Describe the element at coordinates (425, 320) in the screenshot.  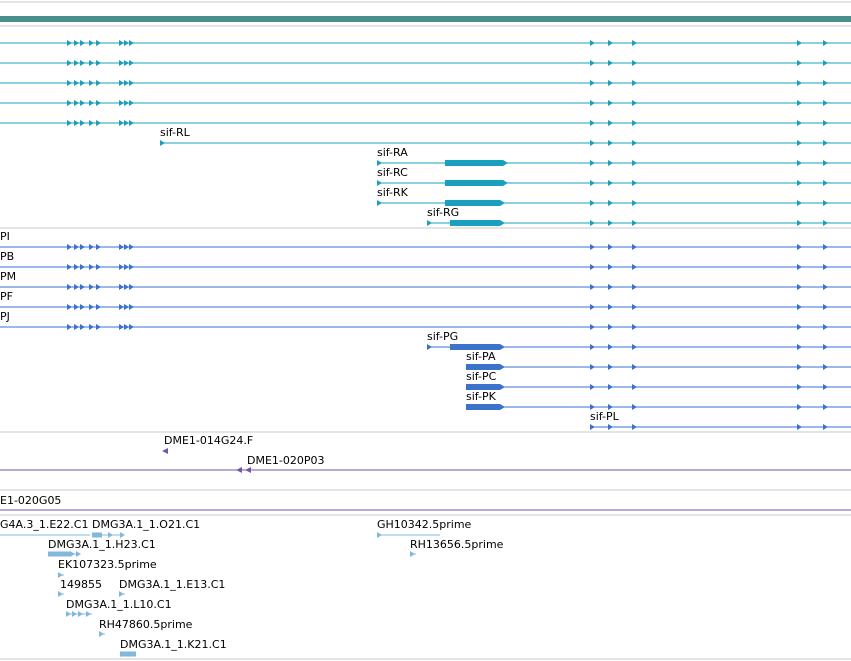
I see `protein-feature: PJ` at that location.